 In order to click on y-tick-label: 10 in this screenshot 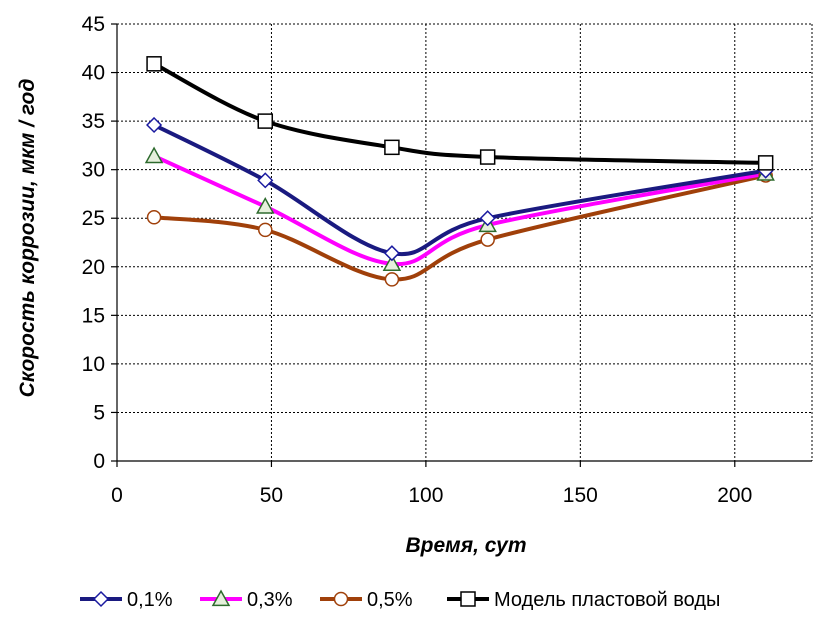, I will do `click(93, 364)`.